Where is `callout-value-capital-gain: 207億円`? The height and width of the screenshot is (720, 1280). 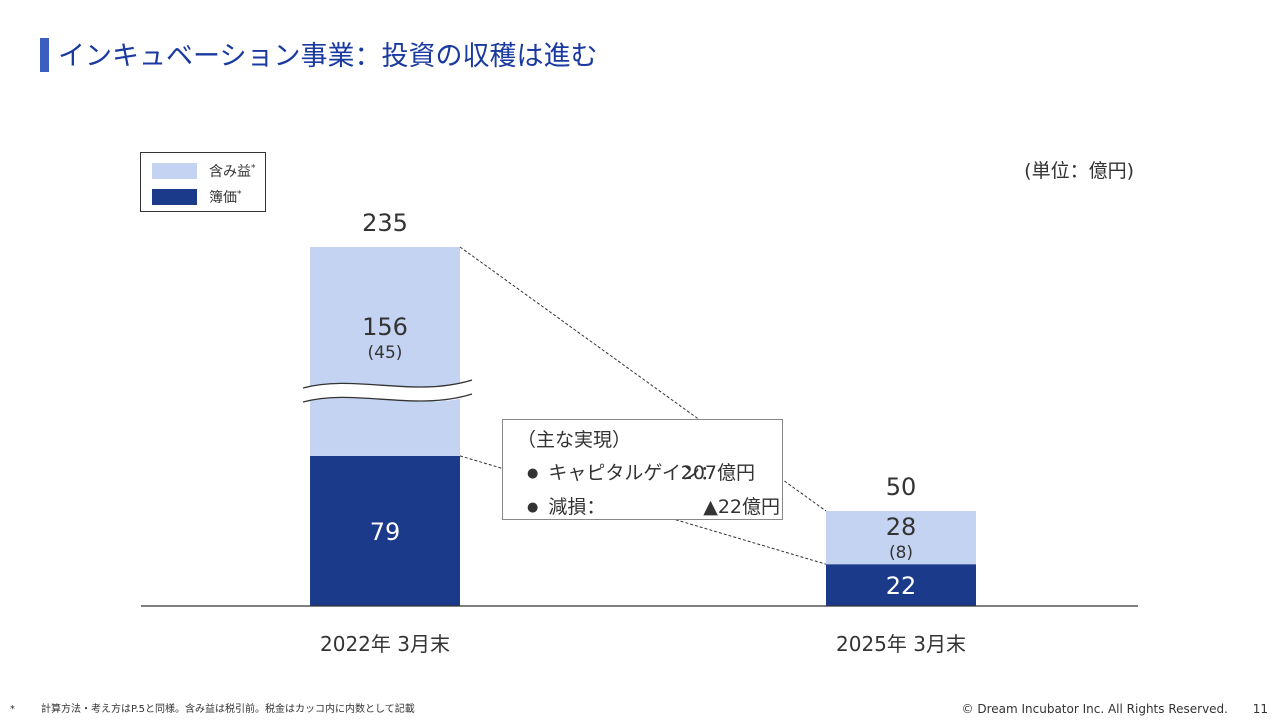
callout-value-capital-gain: 207億円 is located at coordinates (717, 473).